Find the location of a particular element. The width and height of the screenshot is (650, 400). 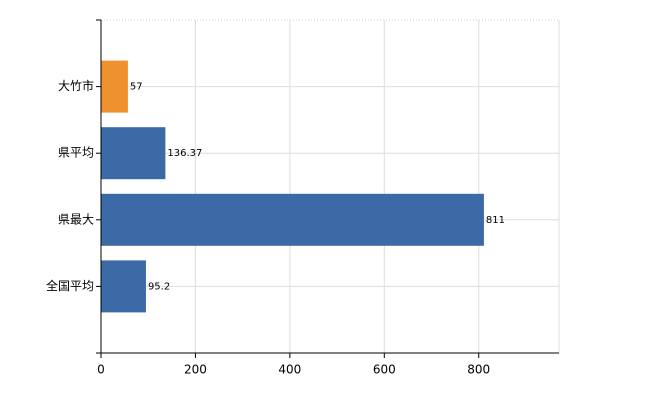

value-label: 136.37 is located at coordinates (184, 153).